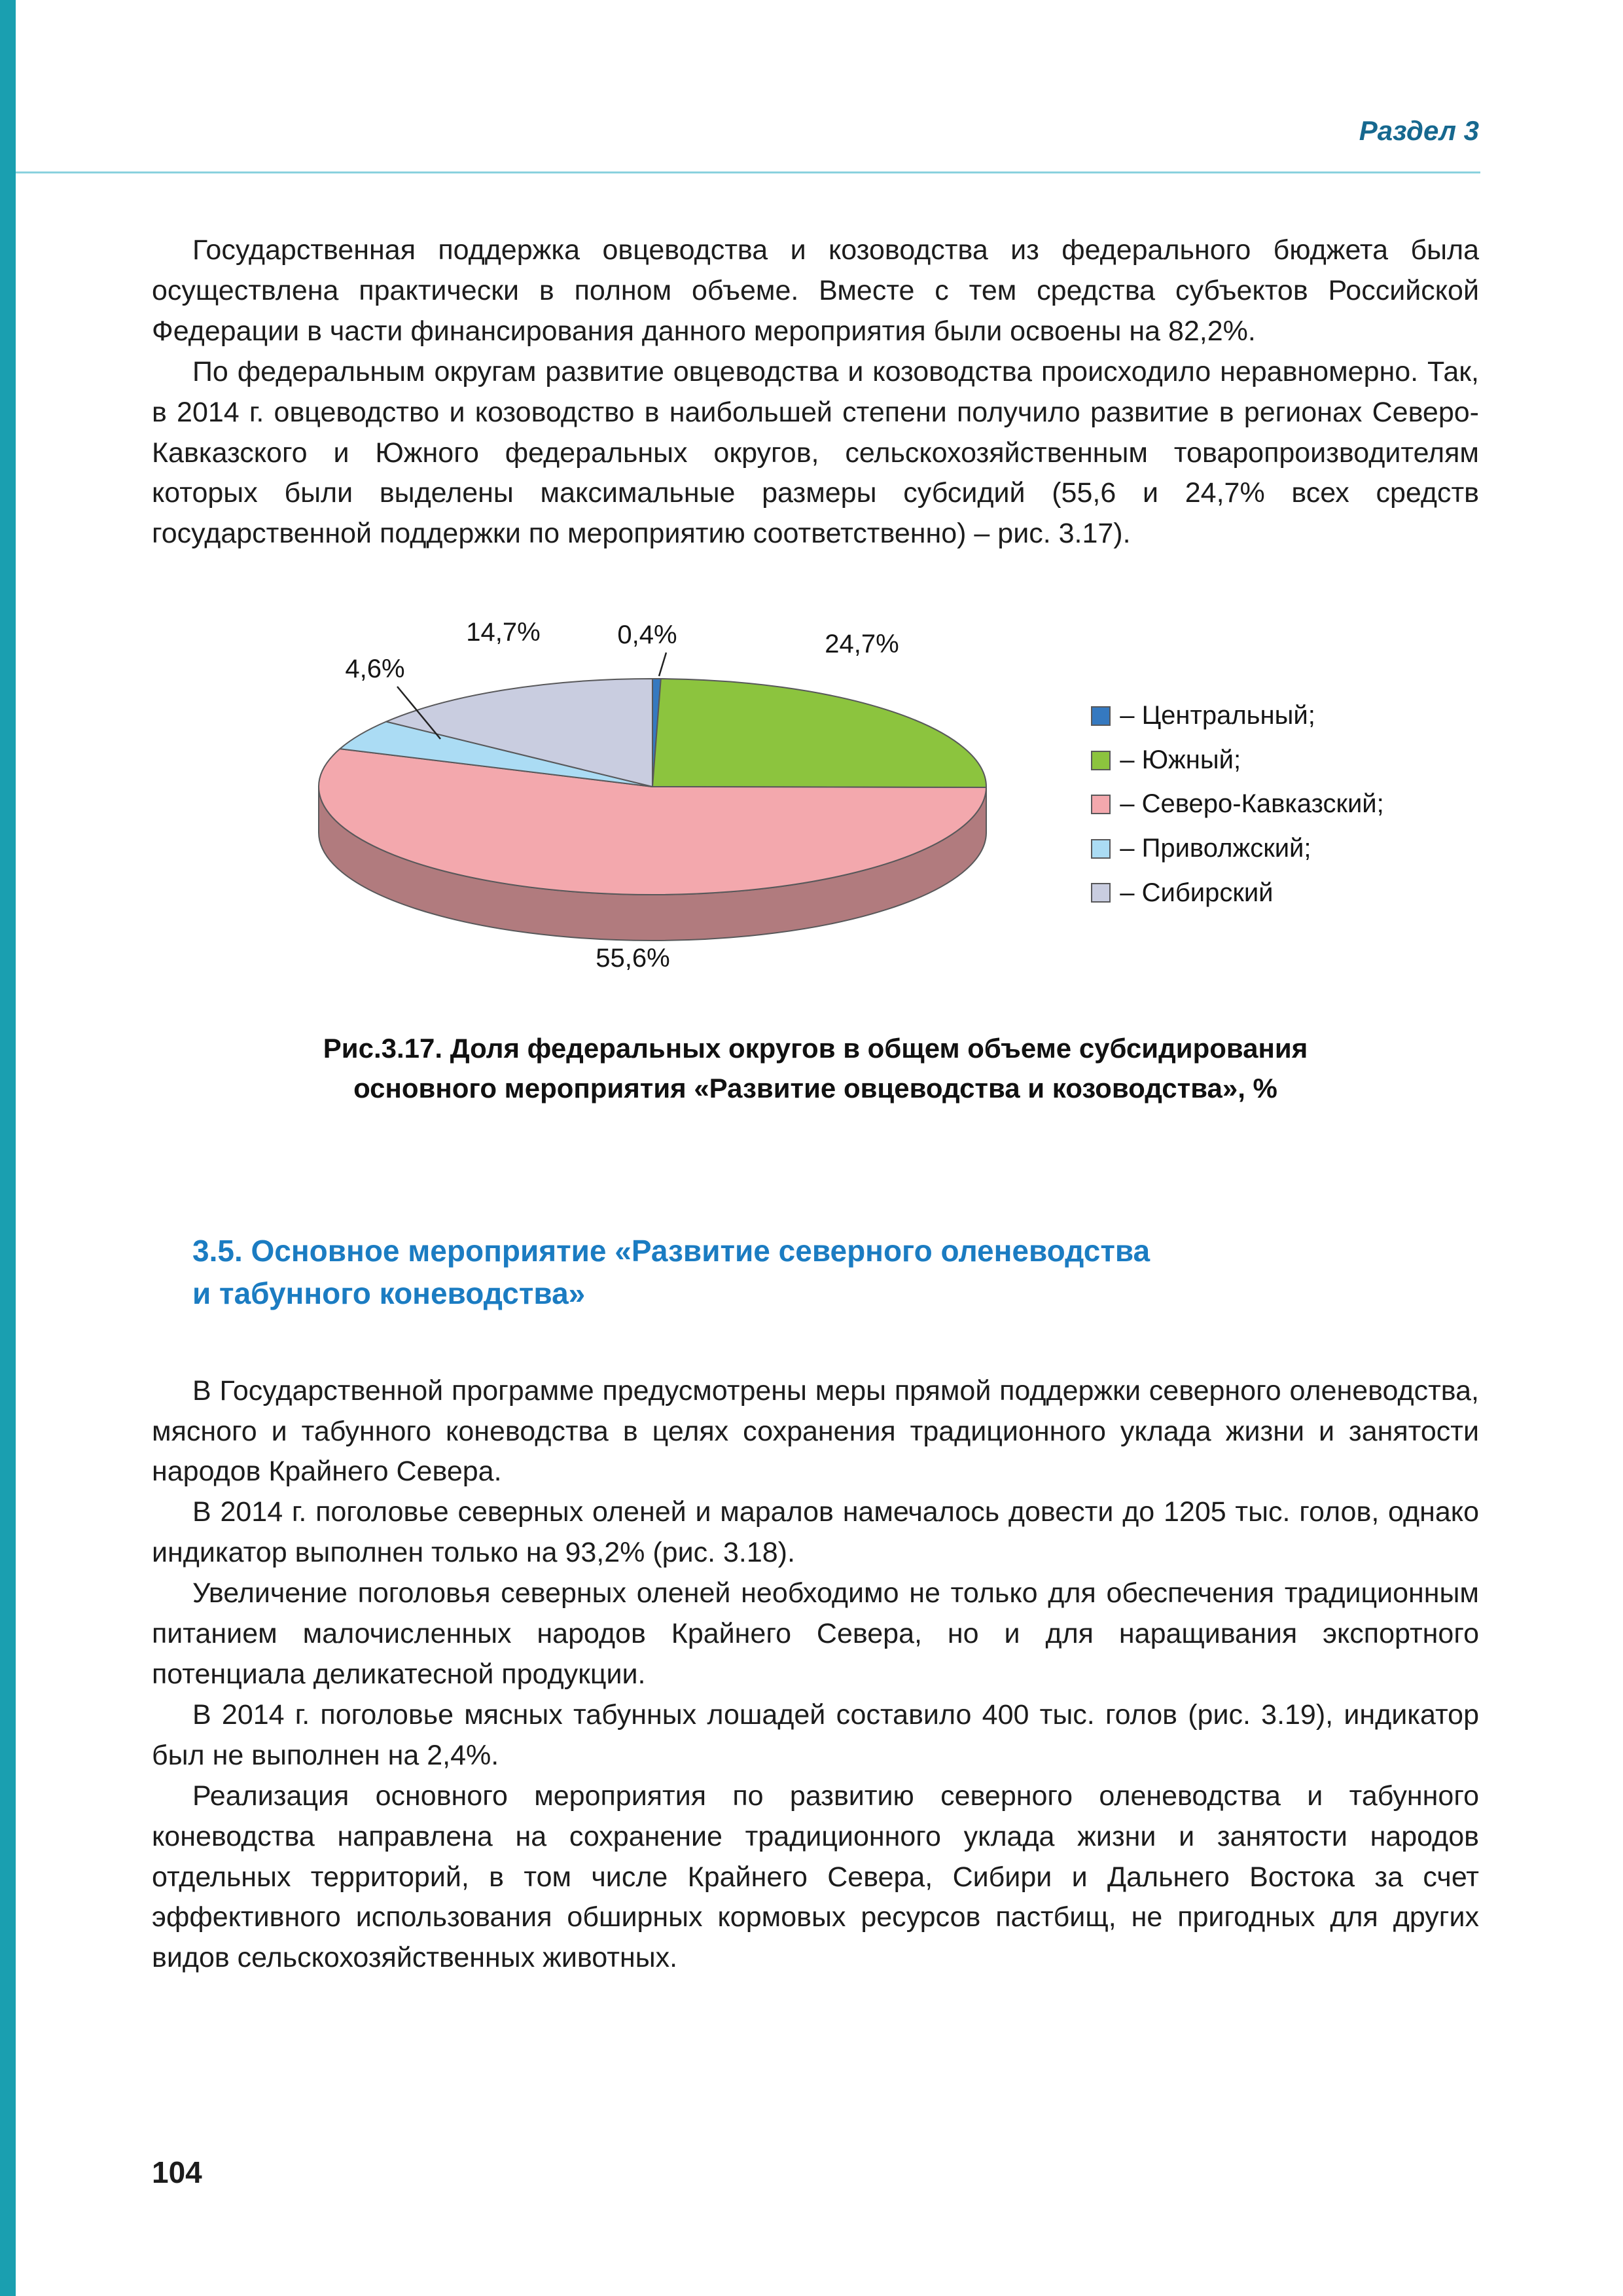 The image size is (1623, 2296). I want to click on legend-label: – Северо-Кавказский;, so click(1252, 804).